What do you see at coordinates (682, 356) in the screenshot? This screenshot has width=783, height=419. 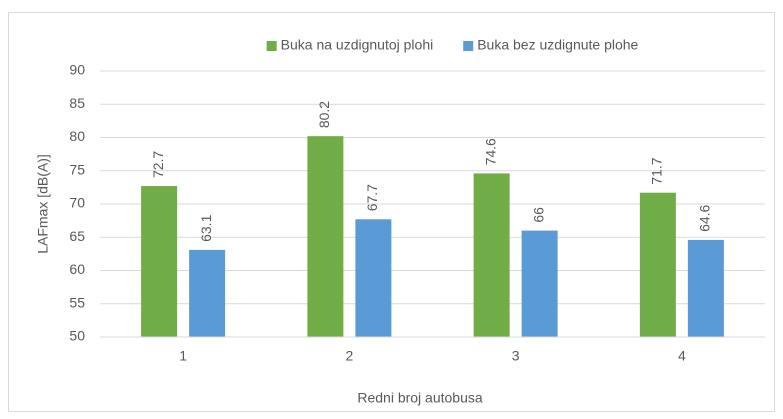 I see `x-tick-label: 4` at bounding box center [682, 356].